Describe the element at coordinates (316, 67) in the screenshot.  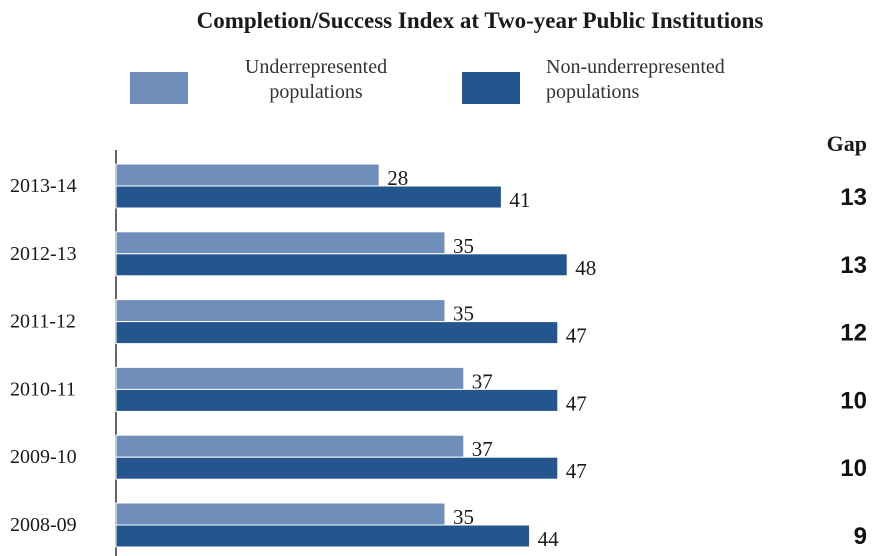
I see `legend-label-underrepresented-line1: Underrepresented` at that location.